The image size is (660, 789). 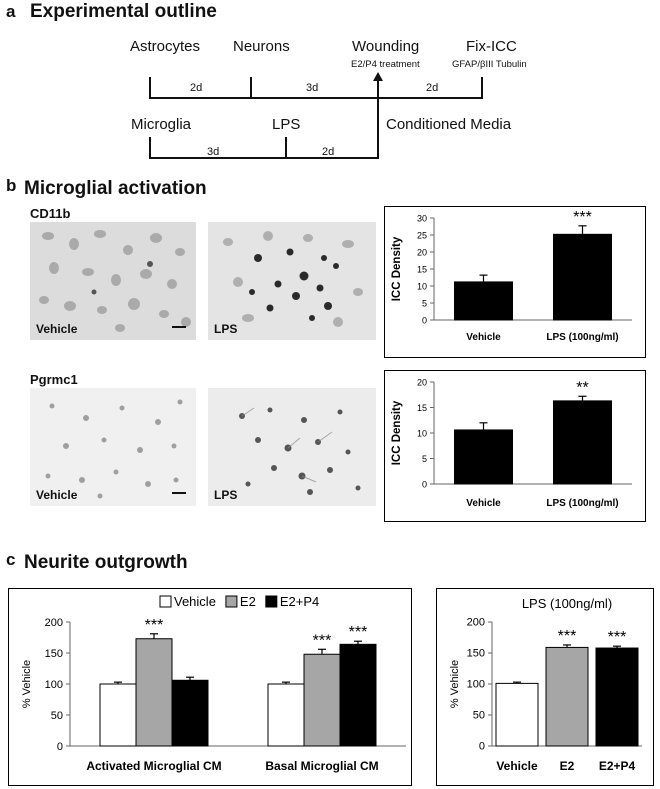 What do you see at coordinates (316, 98) in the screenshot?
I see `timeline-top-axis` at bounding box center [316, 98].